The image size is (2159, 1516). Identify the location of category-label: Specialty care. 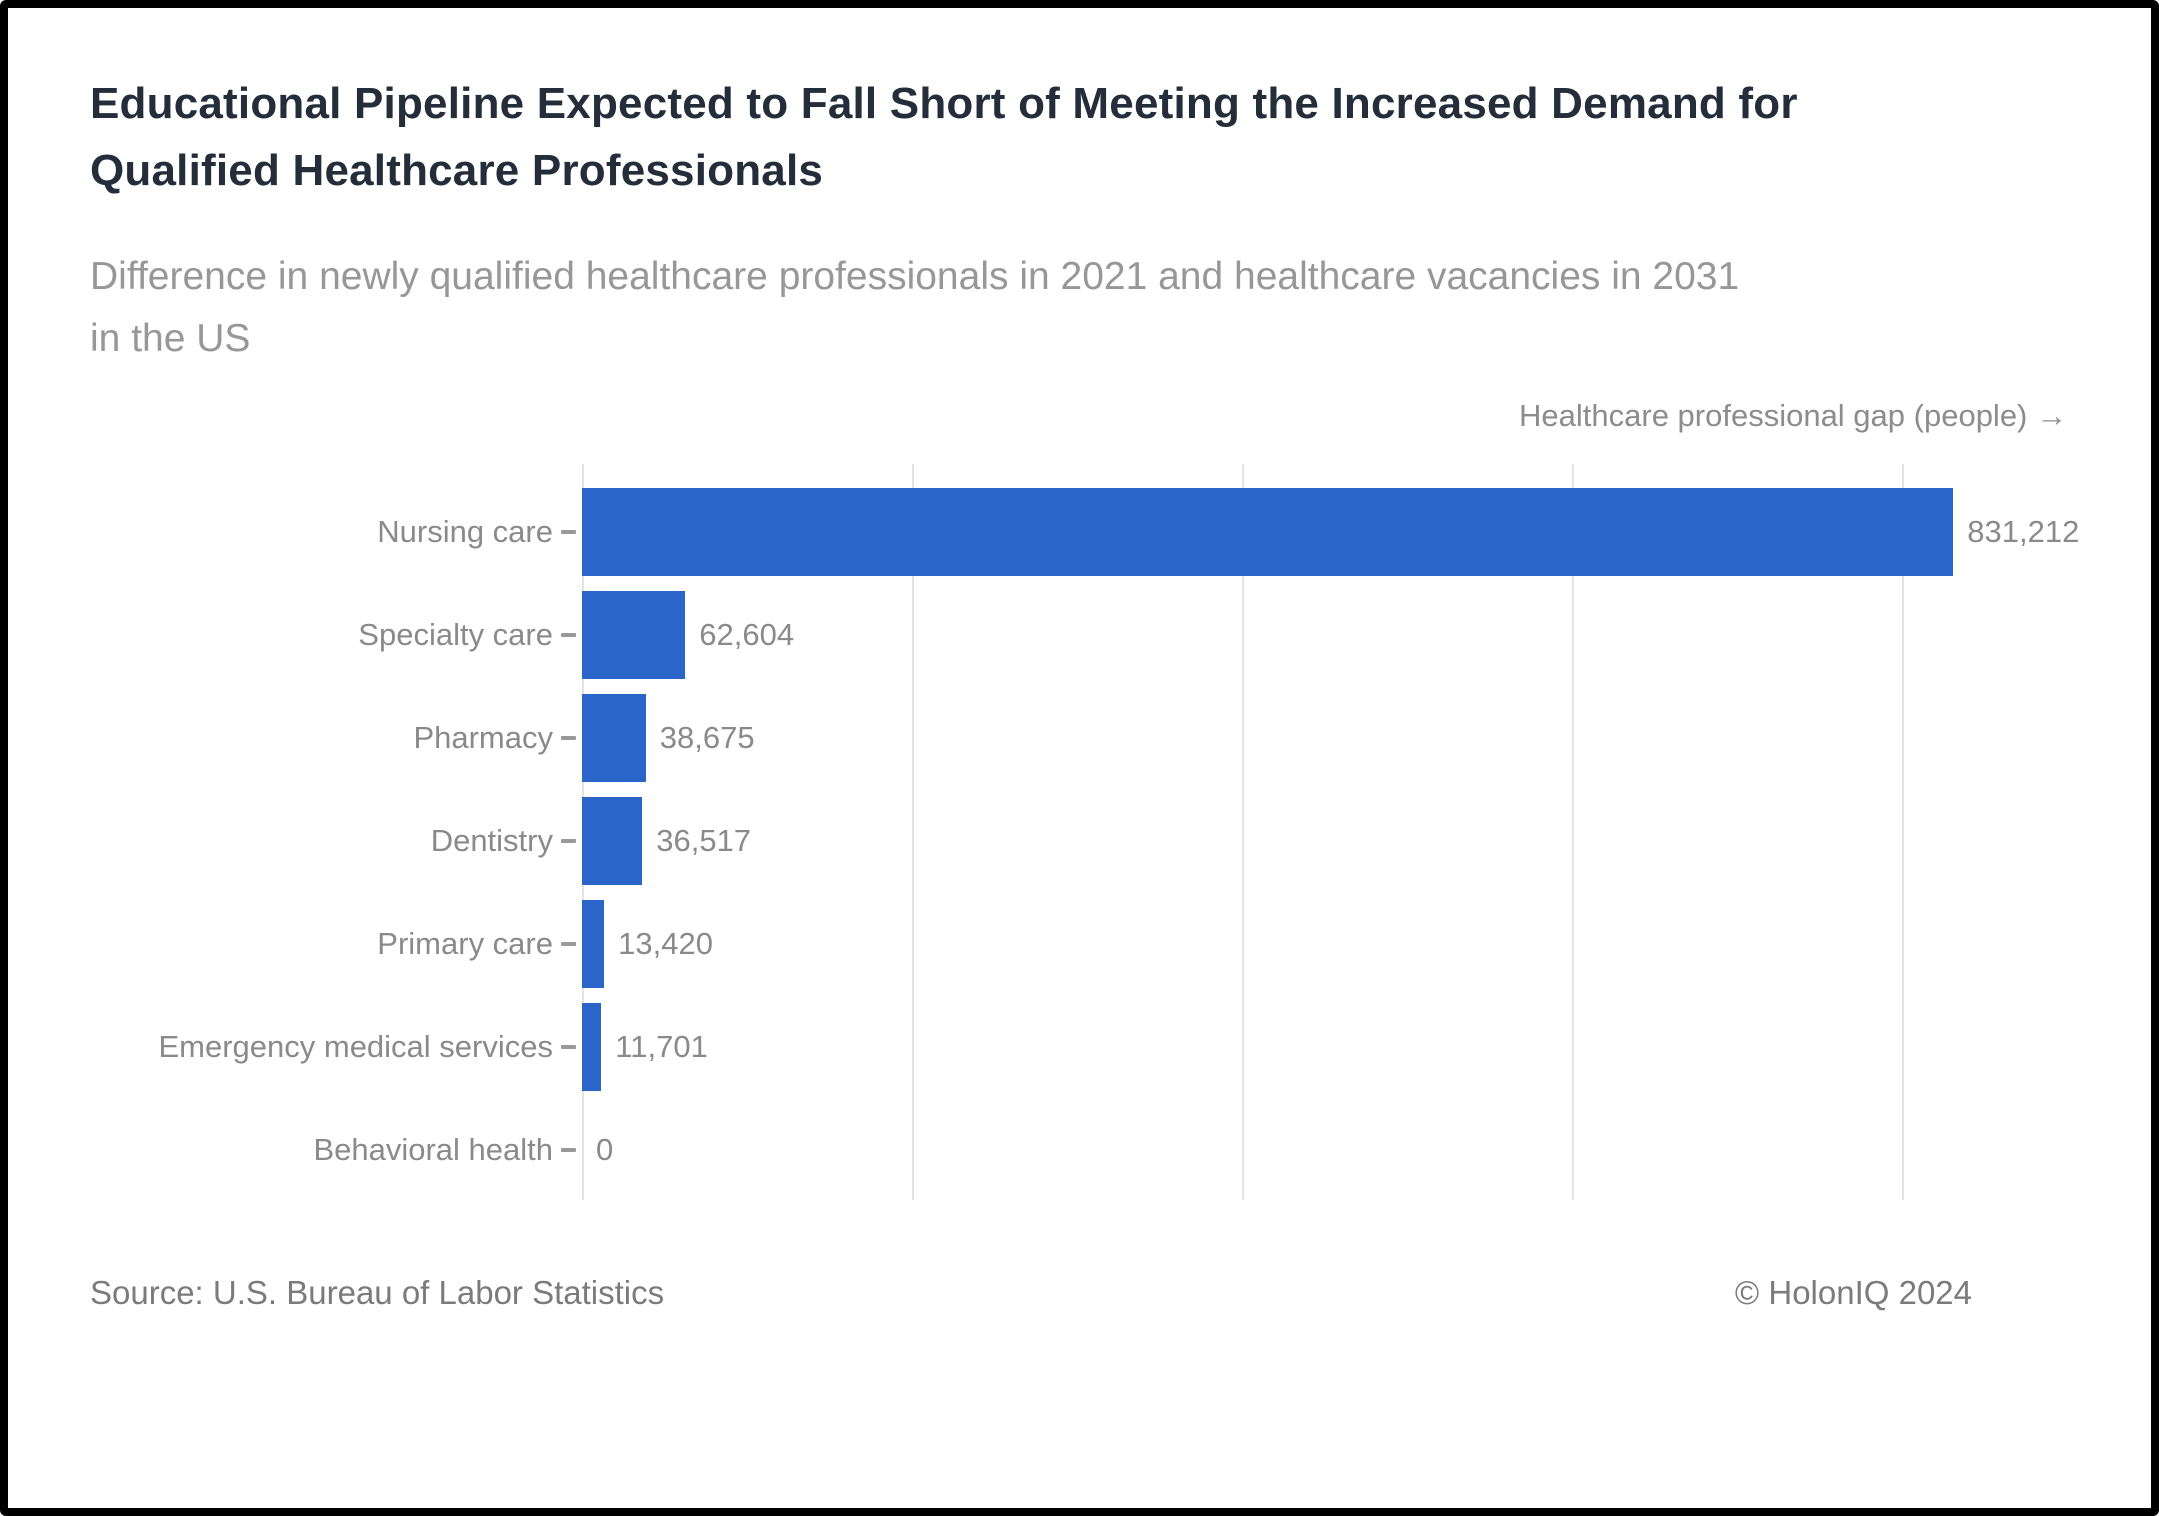
(455, 634).